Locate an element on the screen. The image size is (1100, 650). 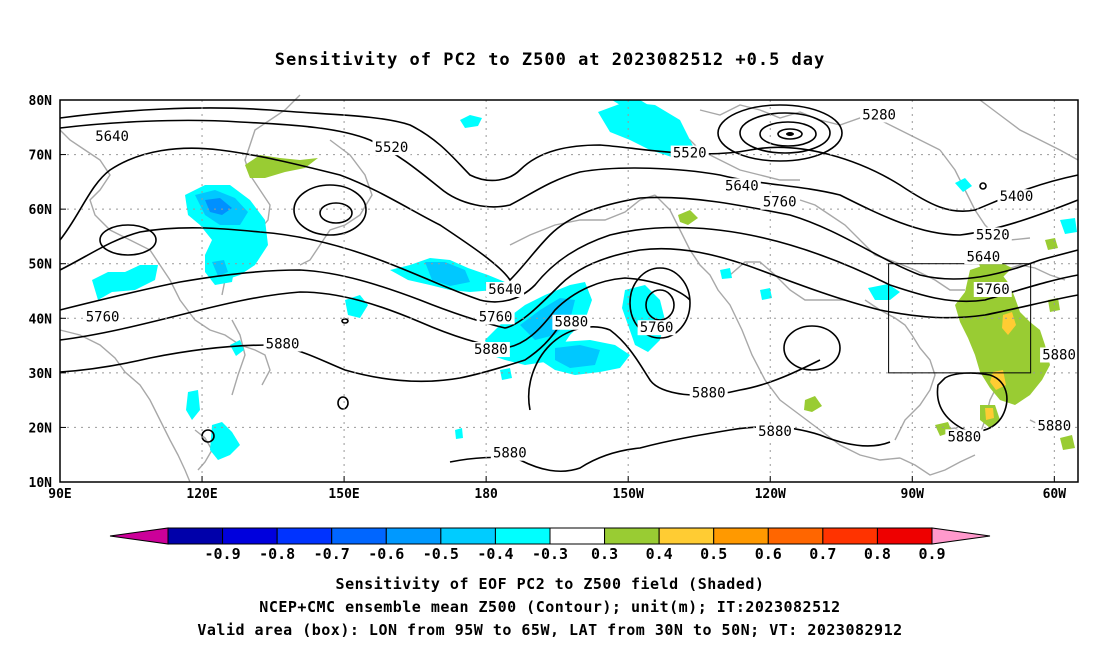
shade-cyan-mongolia is located at coordinates (125, 282).